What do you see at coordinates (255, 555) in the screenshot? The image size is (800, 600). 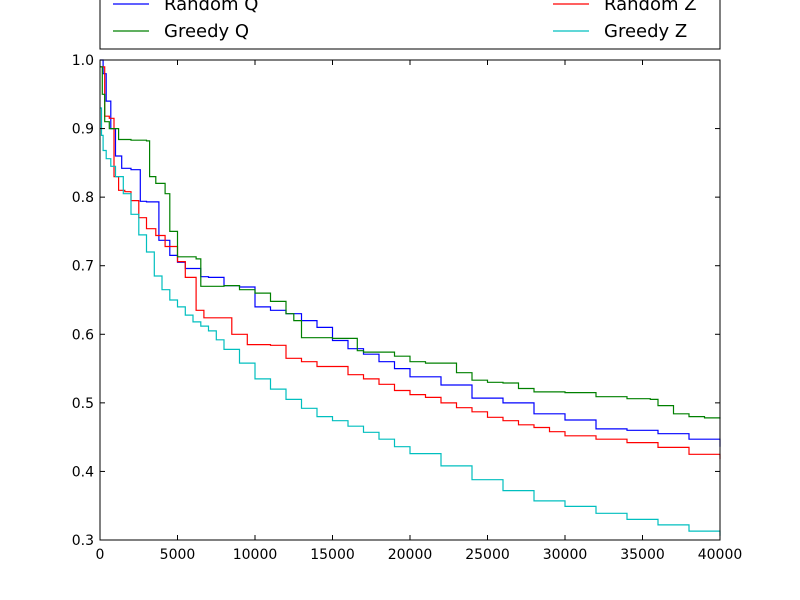 I see `x-tick-label: 10000` at bounding box center [255, 555].